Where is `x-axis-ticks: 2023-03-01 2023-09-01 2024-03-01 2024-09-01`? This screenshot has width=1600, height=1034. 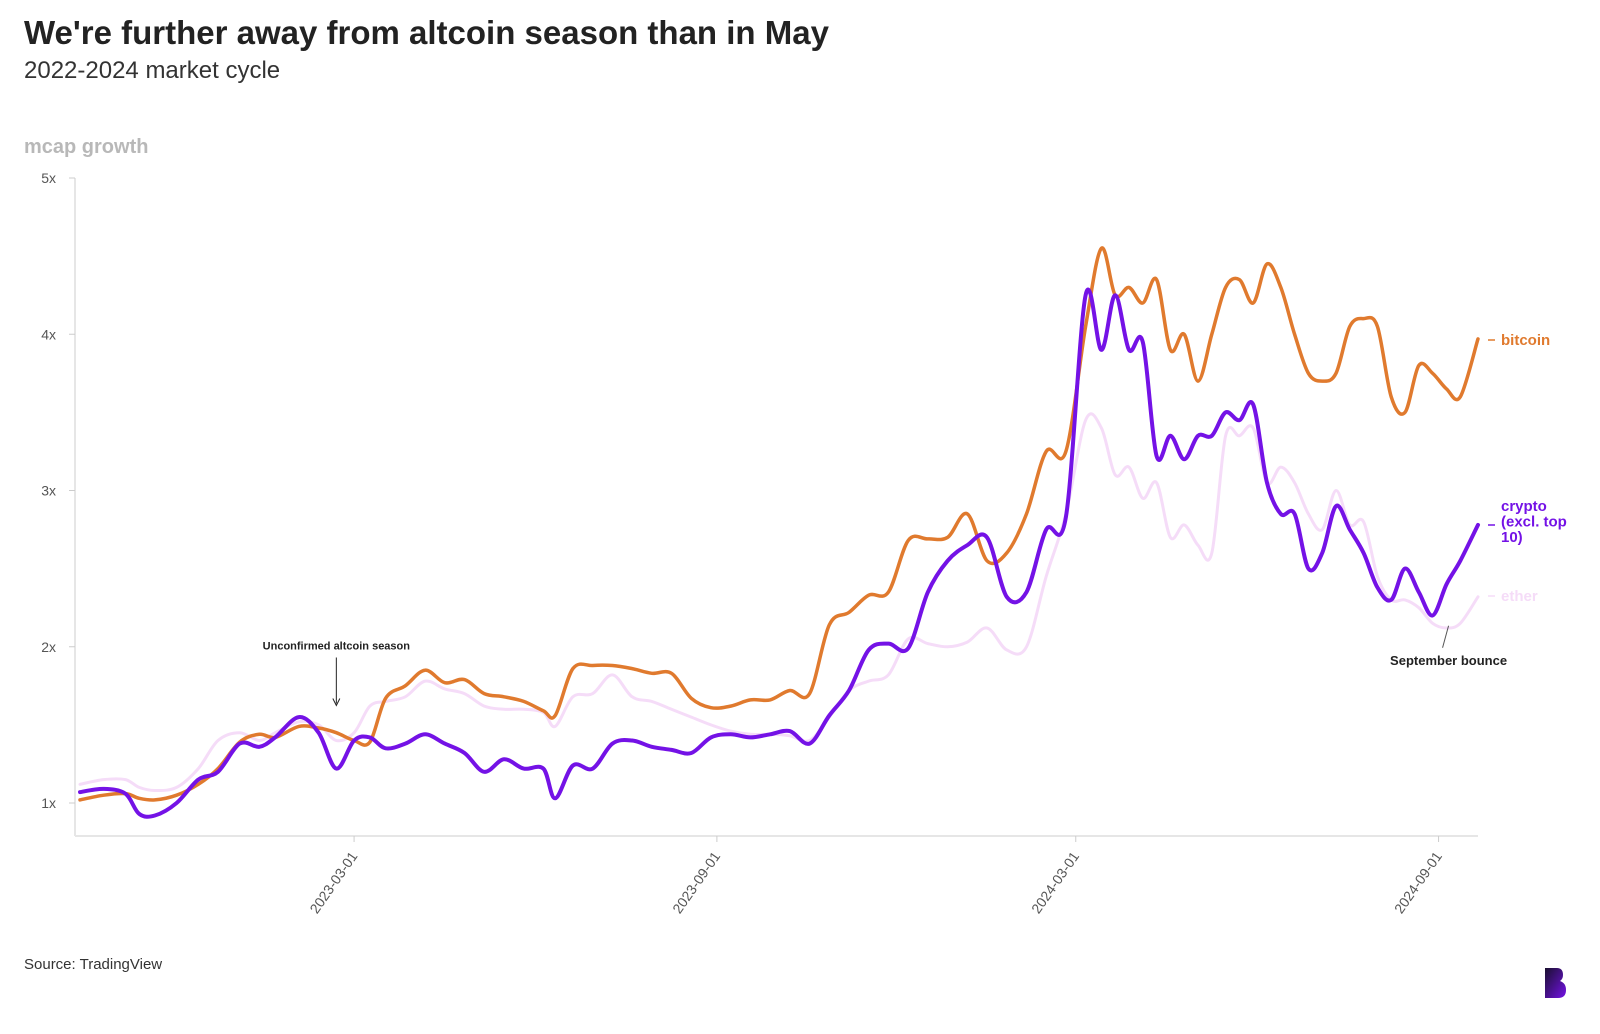
x-axis-ticks: 2023-03-01 2023-09-01 2024-03-01 2024-09-01 is located at coordinates (875, 876).